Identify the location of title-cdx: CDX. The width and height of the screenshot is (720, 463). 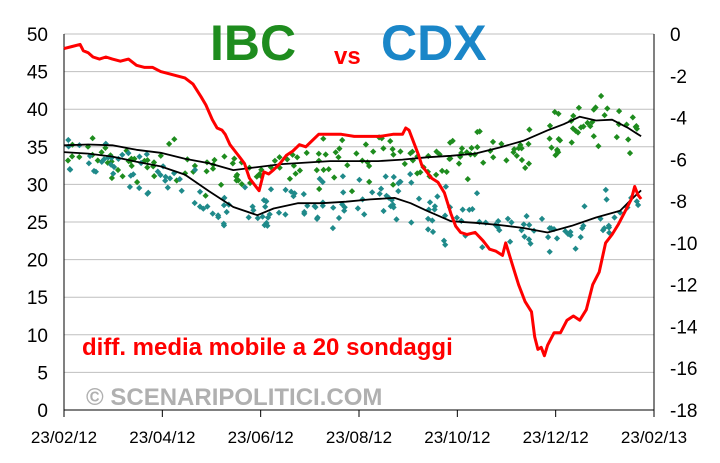
(434, 43).